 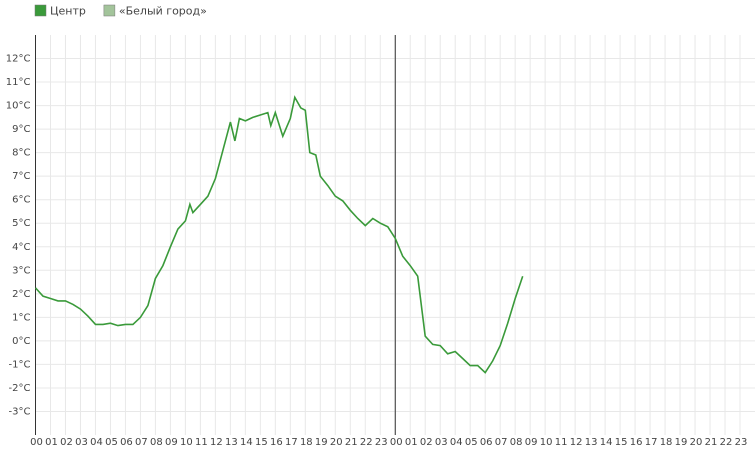 What do you see at coordinates (21, 341) in the screenshot?
I see `y-tick-label: 0°C` at bounding box center [21, 341].